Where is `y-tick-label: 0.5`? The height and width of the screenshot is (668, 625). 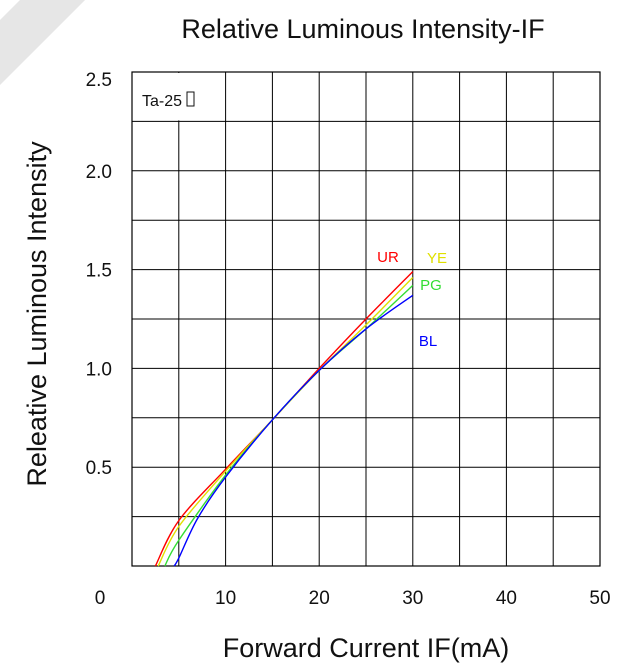 y-tick-label: 0.5 is located at coordinates (99, 468).